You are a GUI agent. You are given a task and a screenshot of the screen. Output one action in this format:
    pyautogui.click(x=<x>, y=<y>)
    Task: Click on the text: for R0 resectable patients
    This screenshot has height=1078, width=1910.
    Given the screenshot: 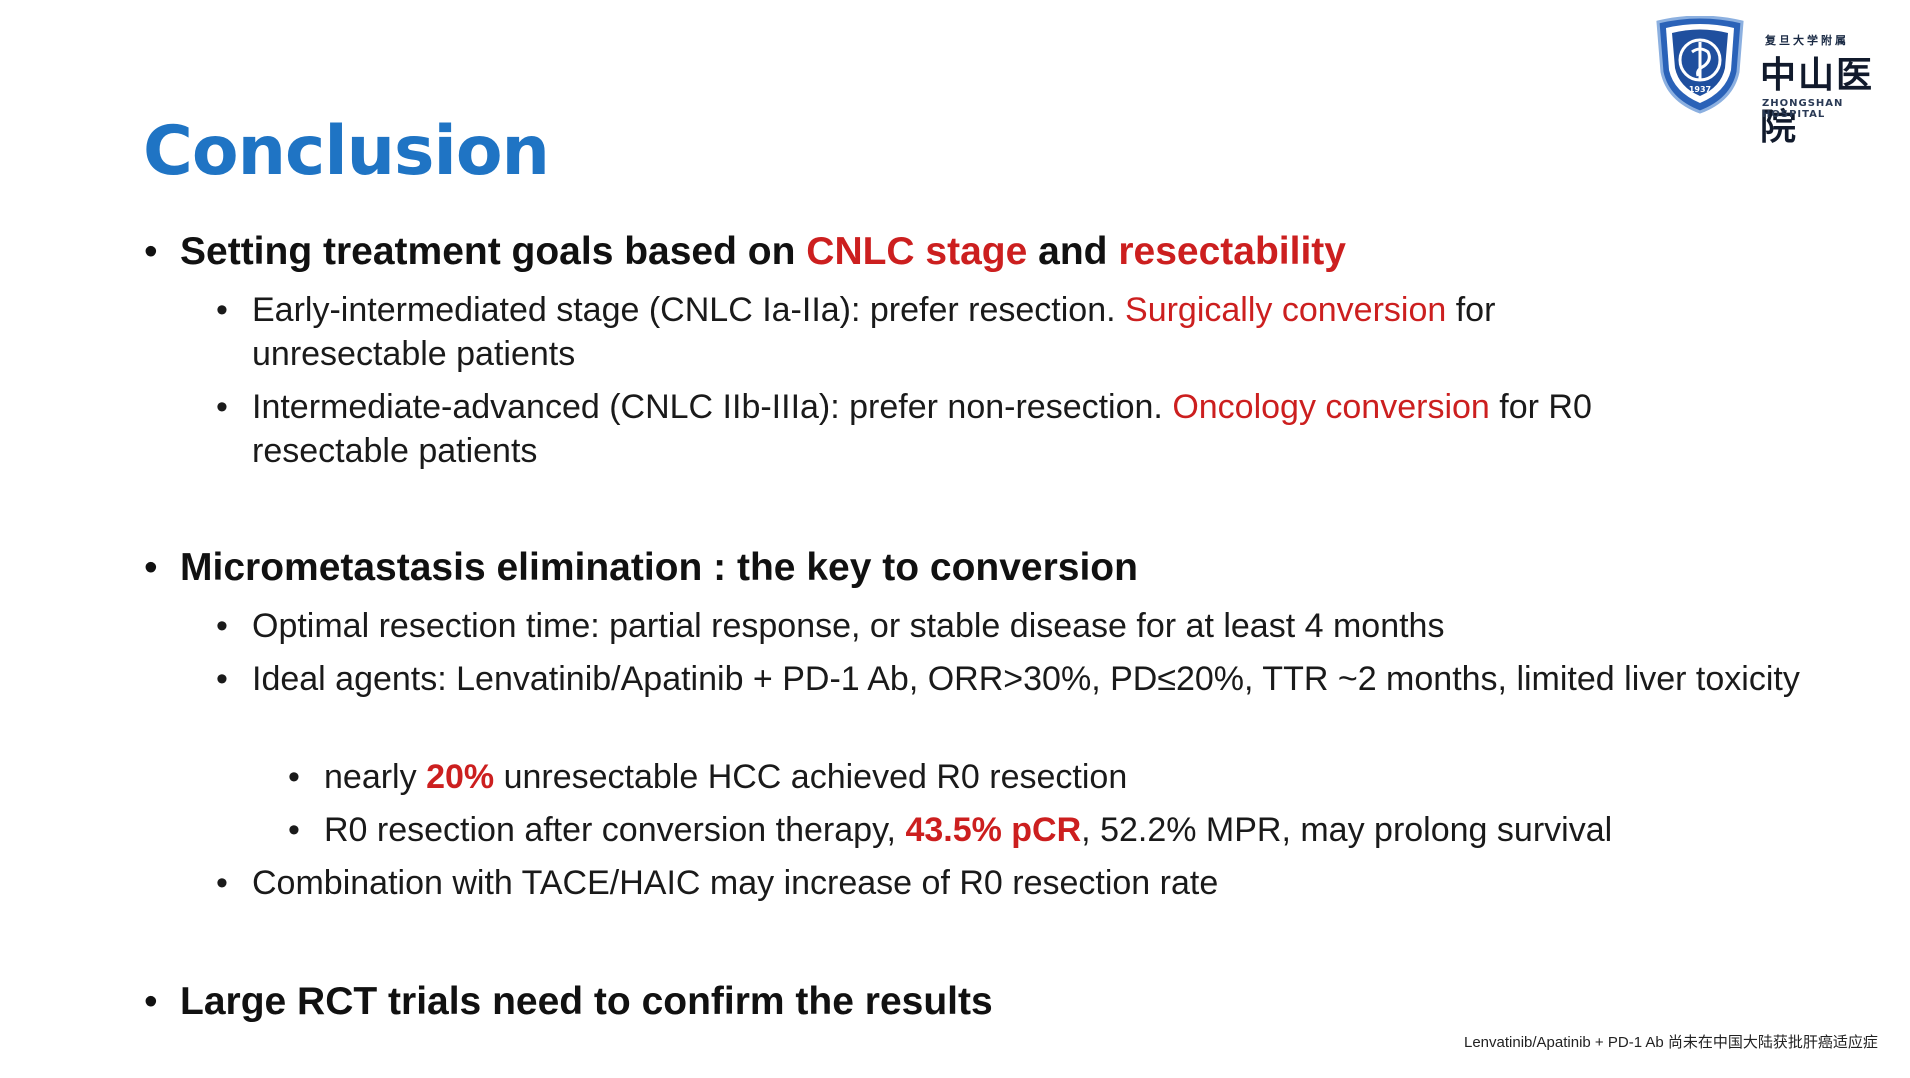 What is the action you would take?
    pyautogui.click(x=922, y=429)
    